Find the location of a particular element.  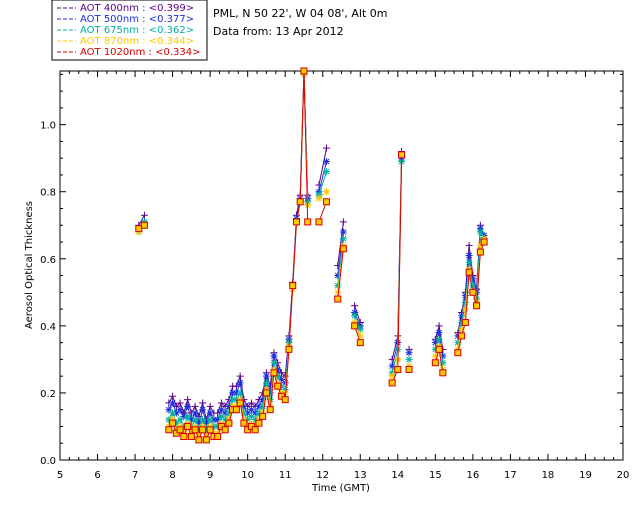

y-tick-label: 0.0 is located at coordinates (48, 461).